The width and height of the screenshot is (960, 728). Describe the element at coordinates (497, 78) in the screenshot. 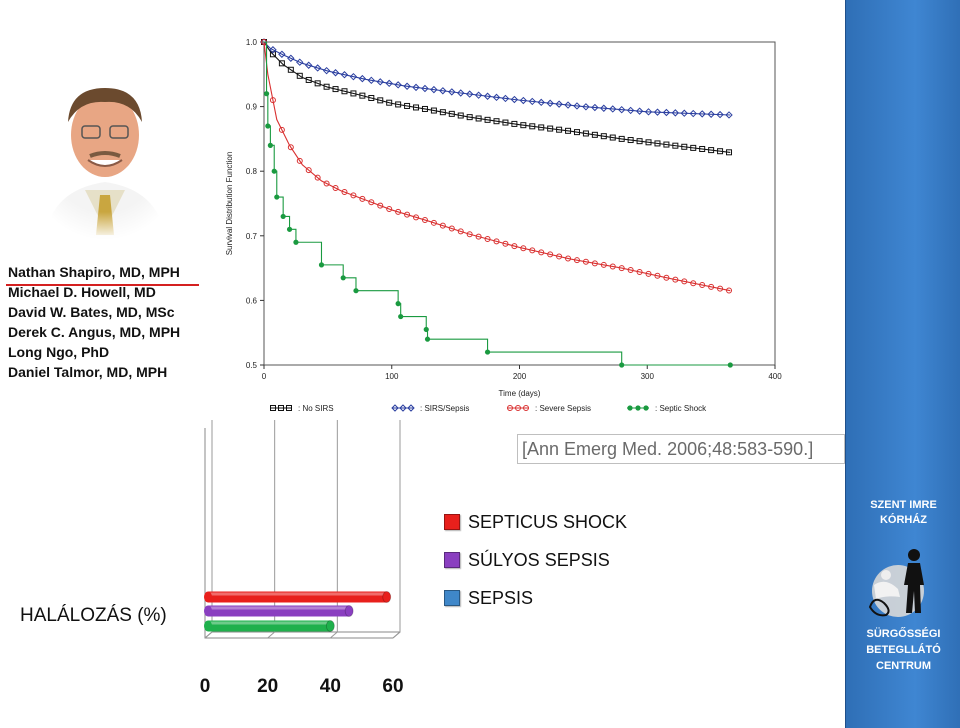

I see `series-line` at that location.